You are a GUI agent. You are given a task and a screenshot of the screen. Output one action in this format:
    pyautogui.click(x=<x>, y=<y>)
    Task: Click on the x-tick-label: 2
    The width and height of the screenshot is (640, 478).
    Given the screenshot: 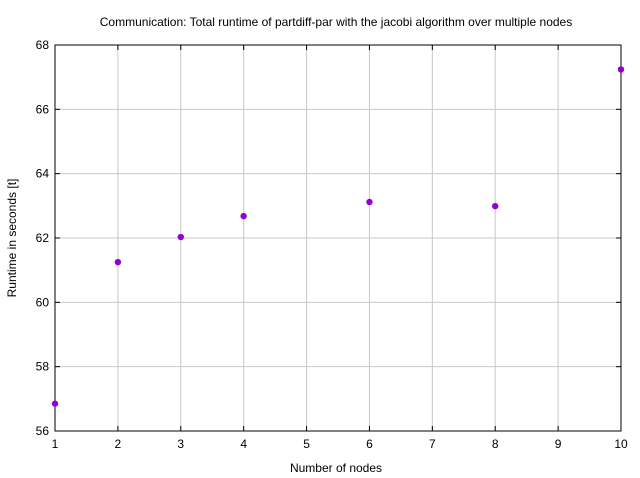 What is the action you would take?
    pyautogui.click(x=118, y=444)
    